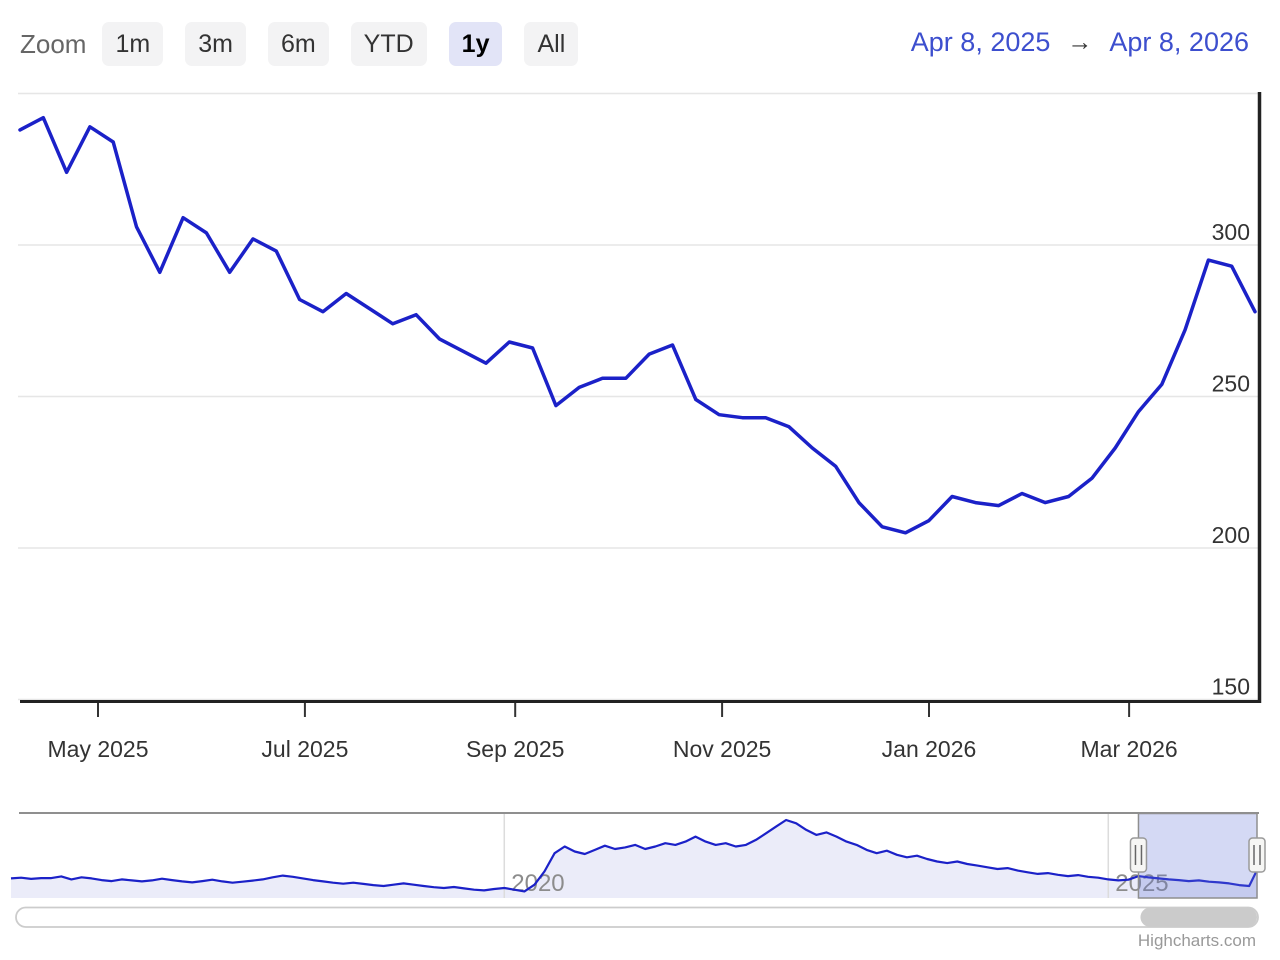 This screenshot has height=960, width=1280. Describe the element at coordinates (1141, 883) in the screenshot. I see `navigator-year-label: 2025` at that location.